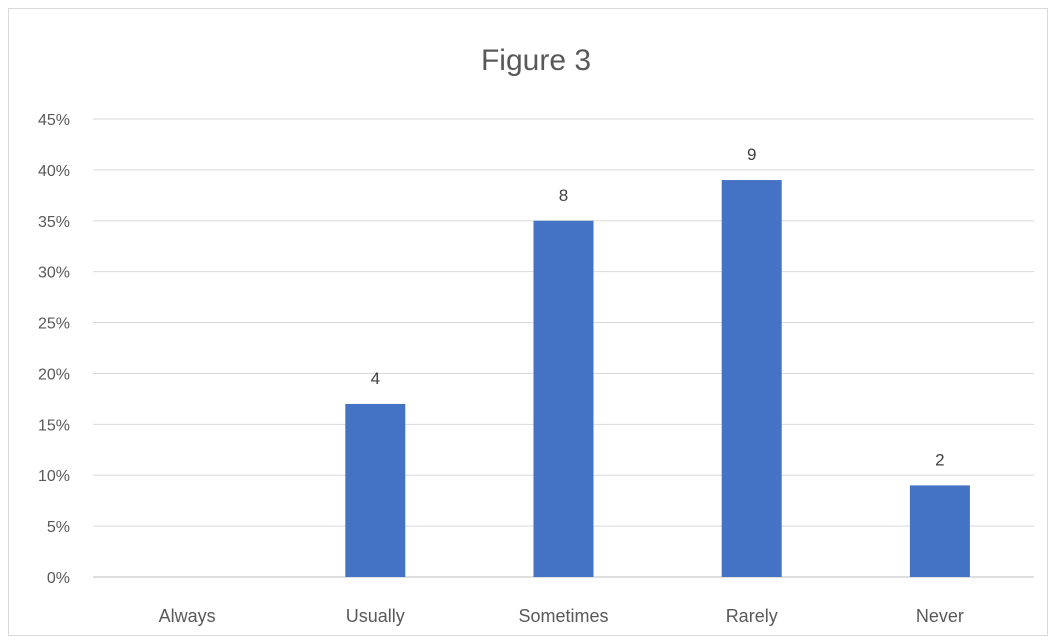  I want to click on y-tick-label: 0%, so click(58, 578).